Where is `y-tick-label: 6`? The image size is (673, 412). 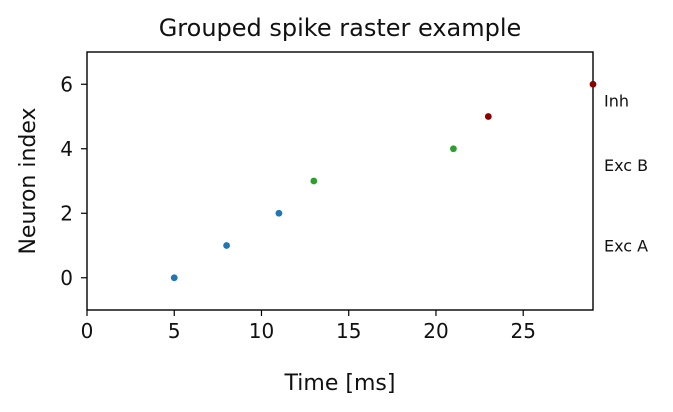
y-tick-label: 6 is located at coordinates (66, 84).